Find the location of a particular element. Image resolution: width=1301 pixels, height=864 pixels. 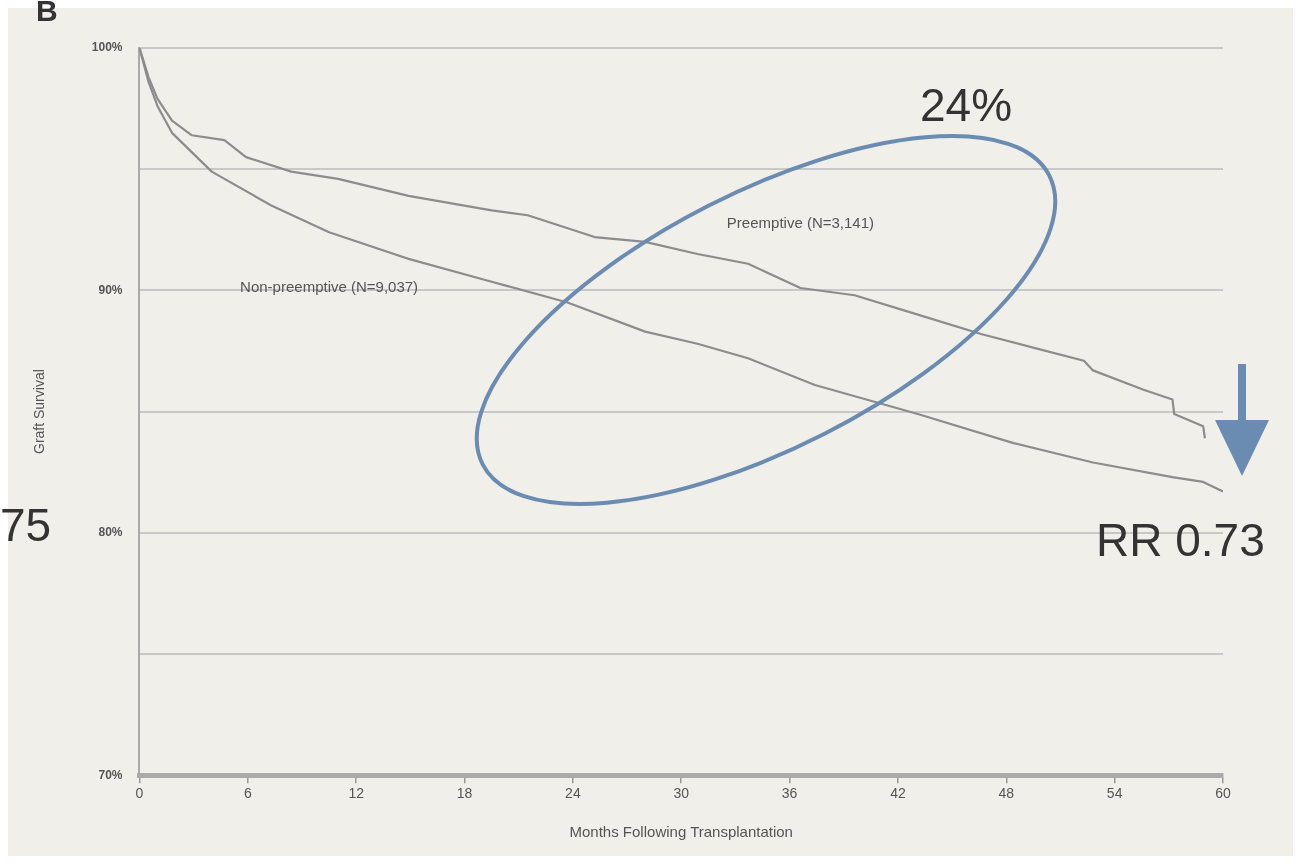

text: B is located at coordinates (47, 14).